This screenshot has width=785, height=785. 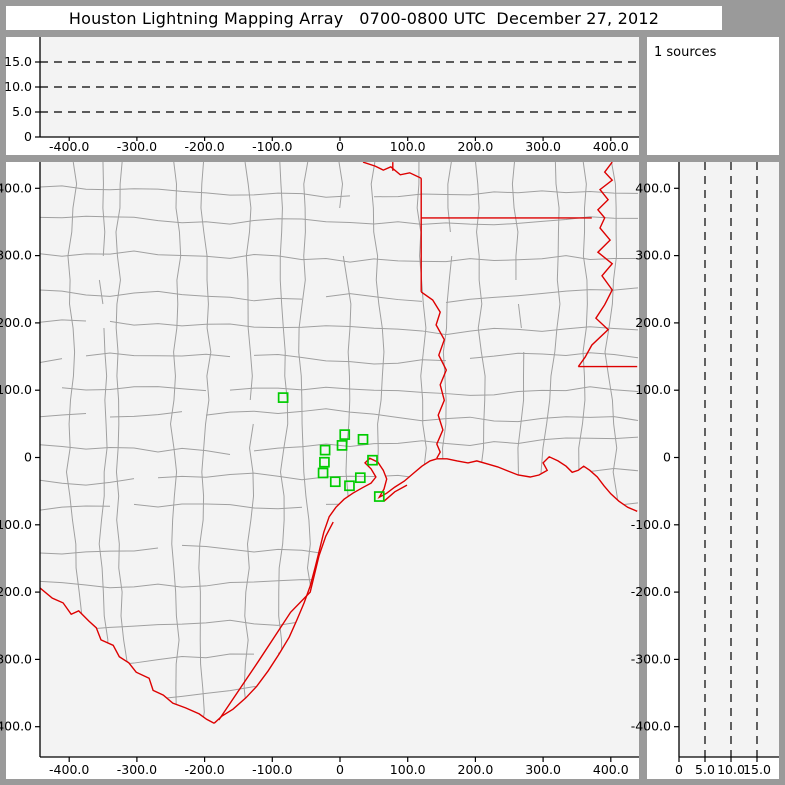 What do you see at coordinates (339, 87) in the screenshot?
I see `top-panel-gridlines` at bounding box center [339, 87].